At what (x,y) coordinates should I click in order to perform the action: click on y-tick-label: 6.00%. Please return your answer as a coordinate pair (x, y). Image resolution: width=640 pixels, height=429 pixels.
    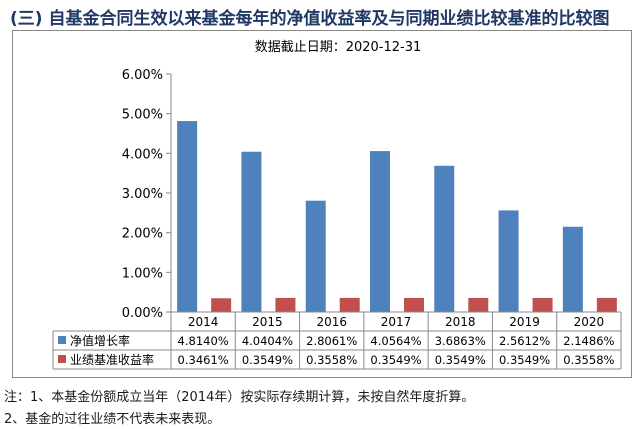
    Looking at the image, I should click on (142, 75).